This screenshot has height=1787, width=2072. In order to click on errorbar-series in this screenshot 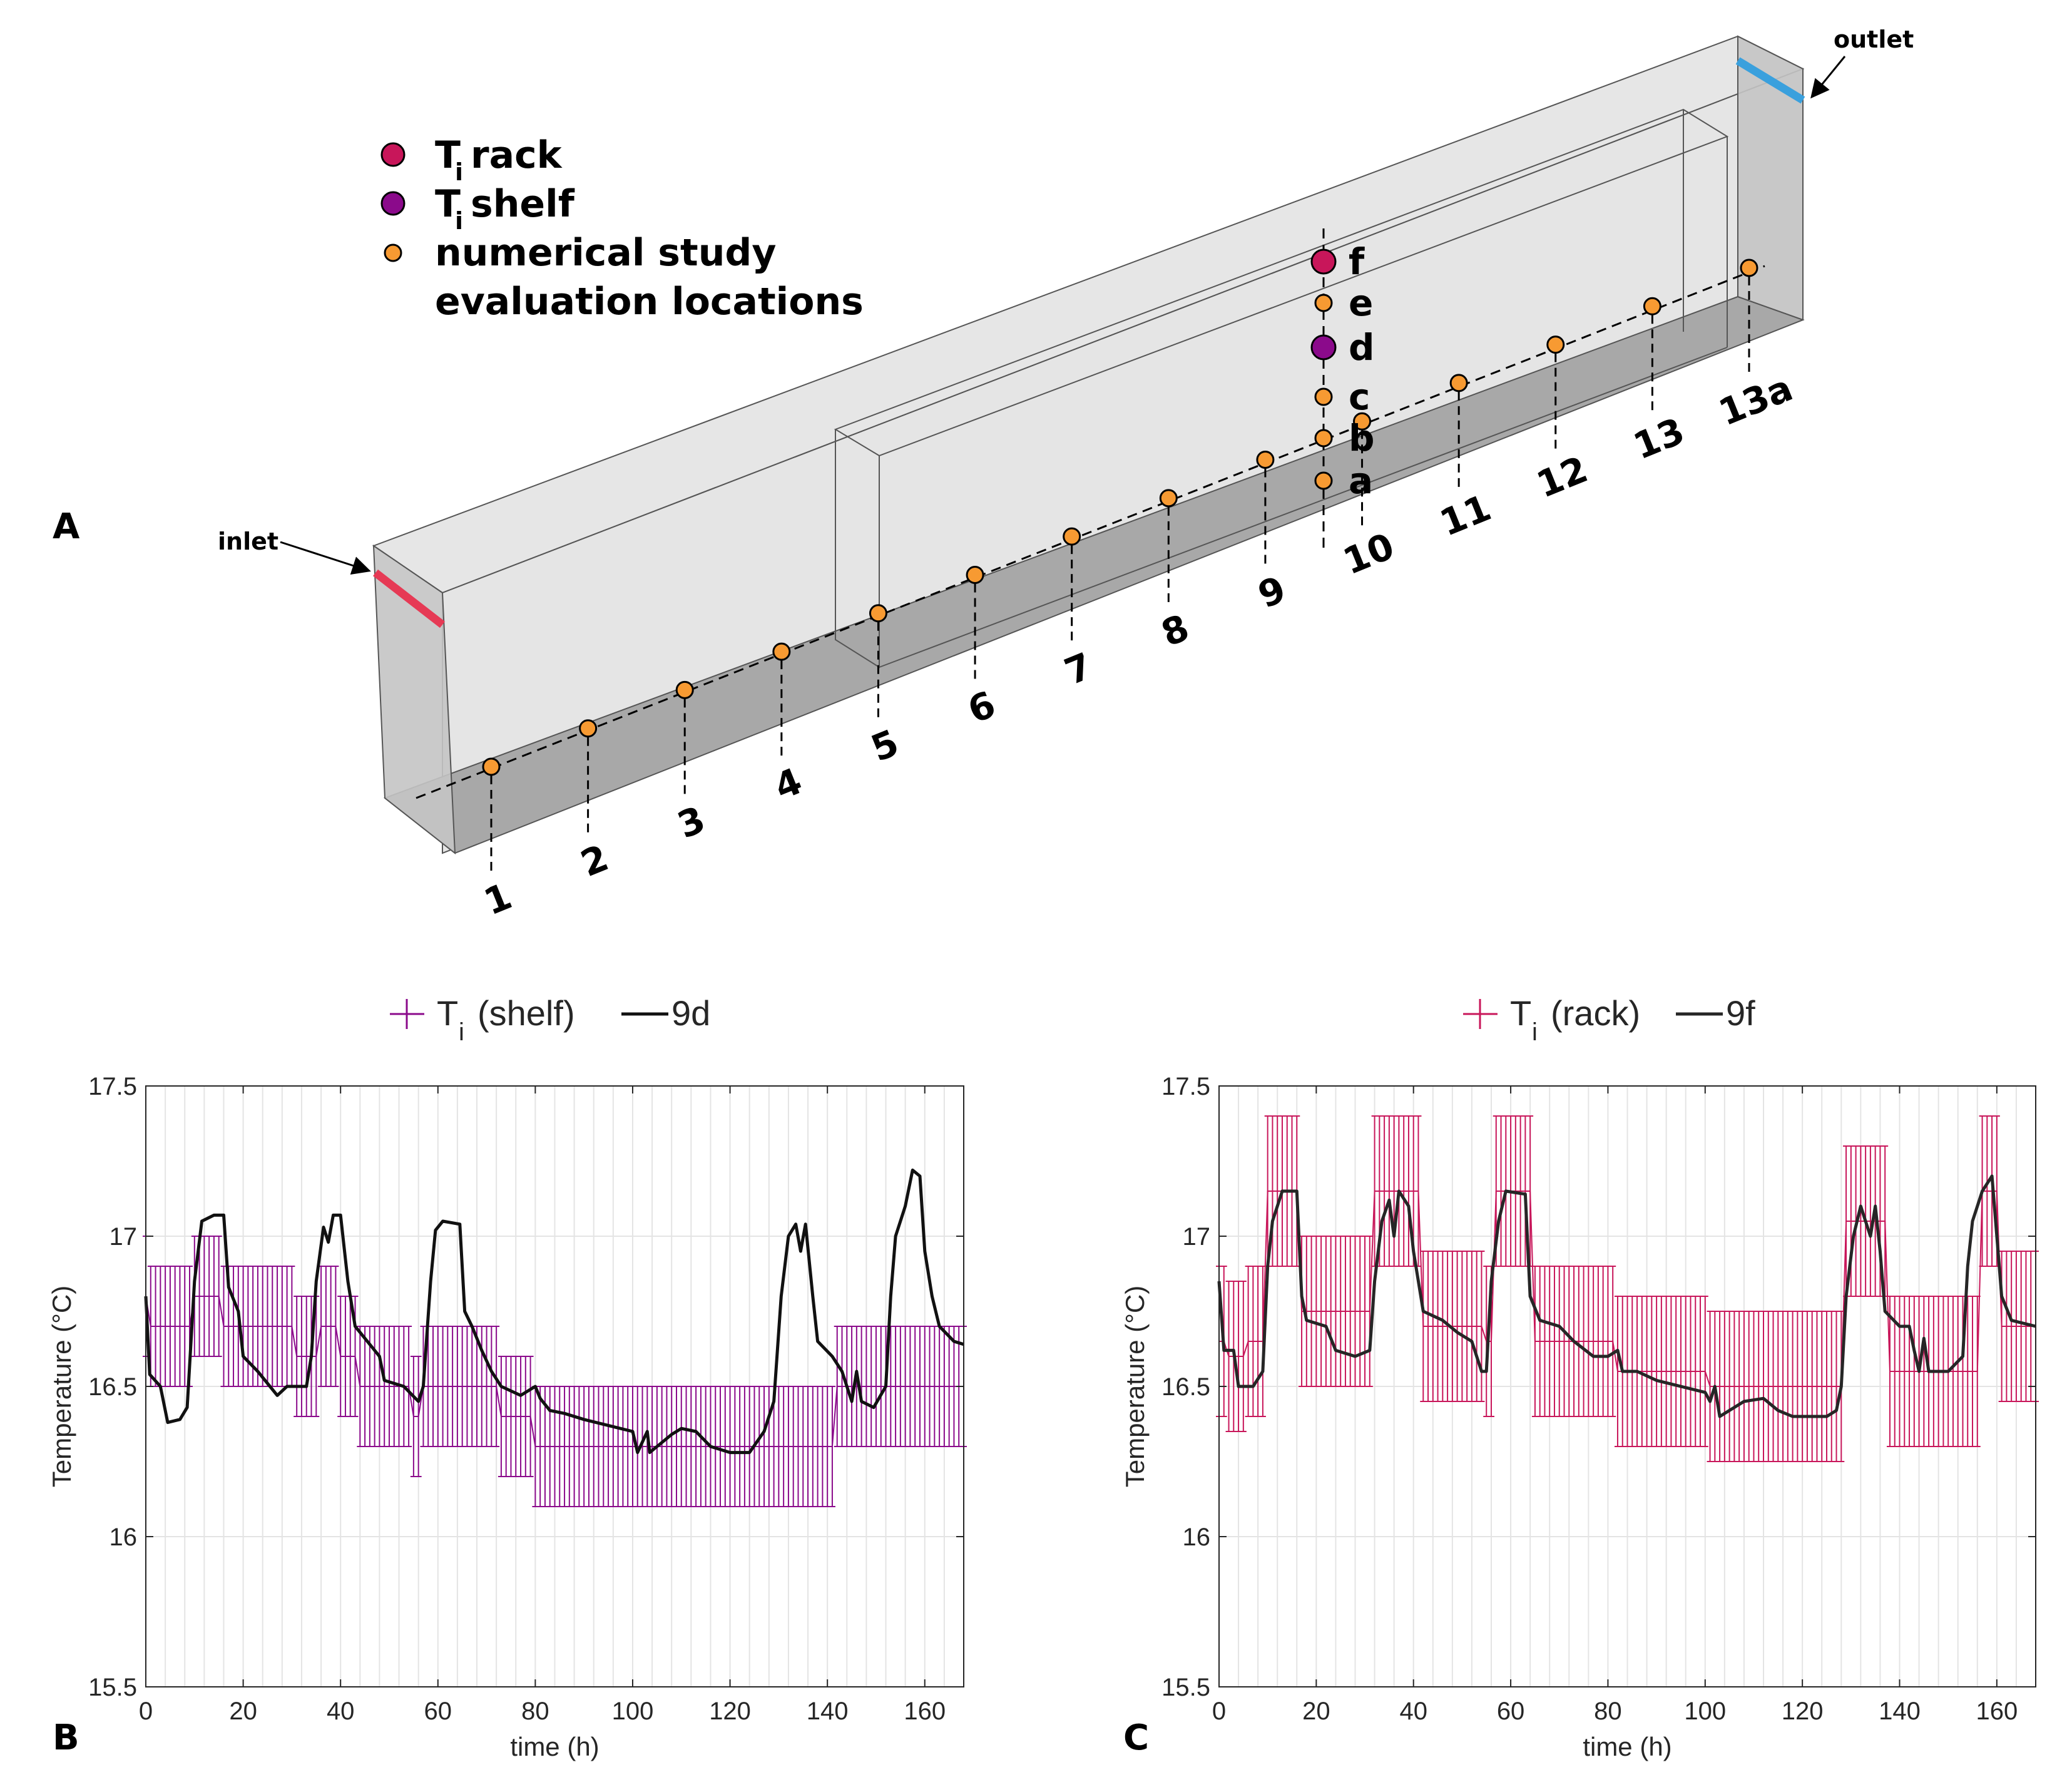, I will do `click(555, 1371)`.